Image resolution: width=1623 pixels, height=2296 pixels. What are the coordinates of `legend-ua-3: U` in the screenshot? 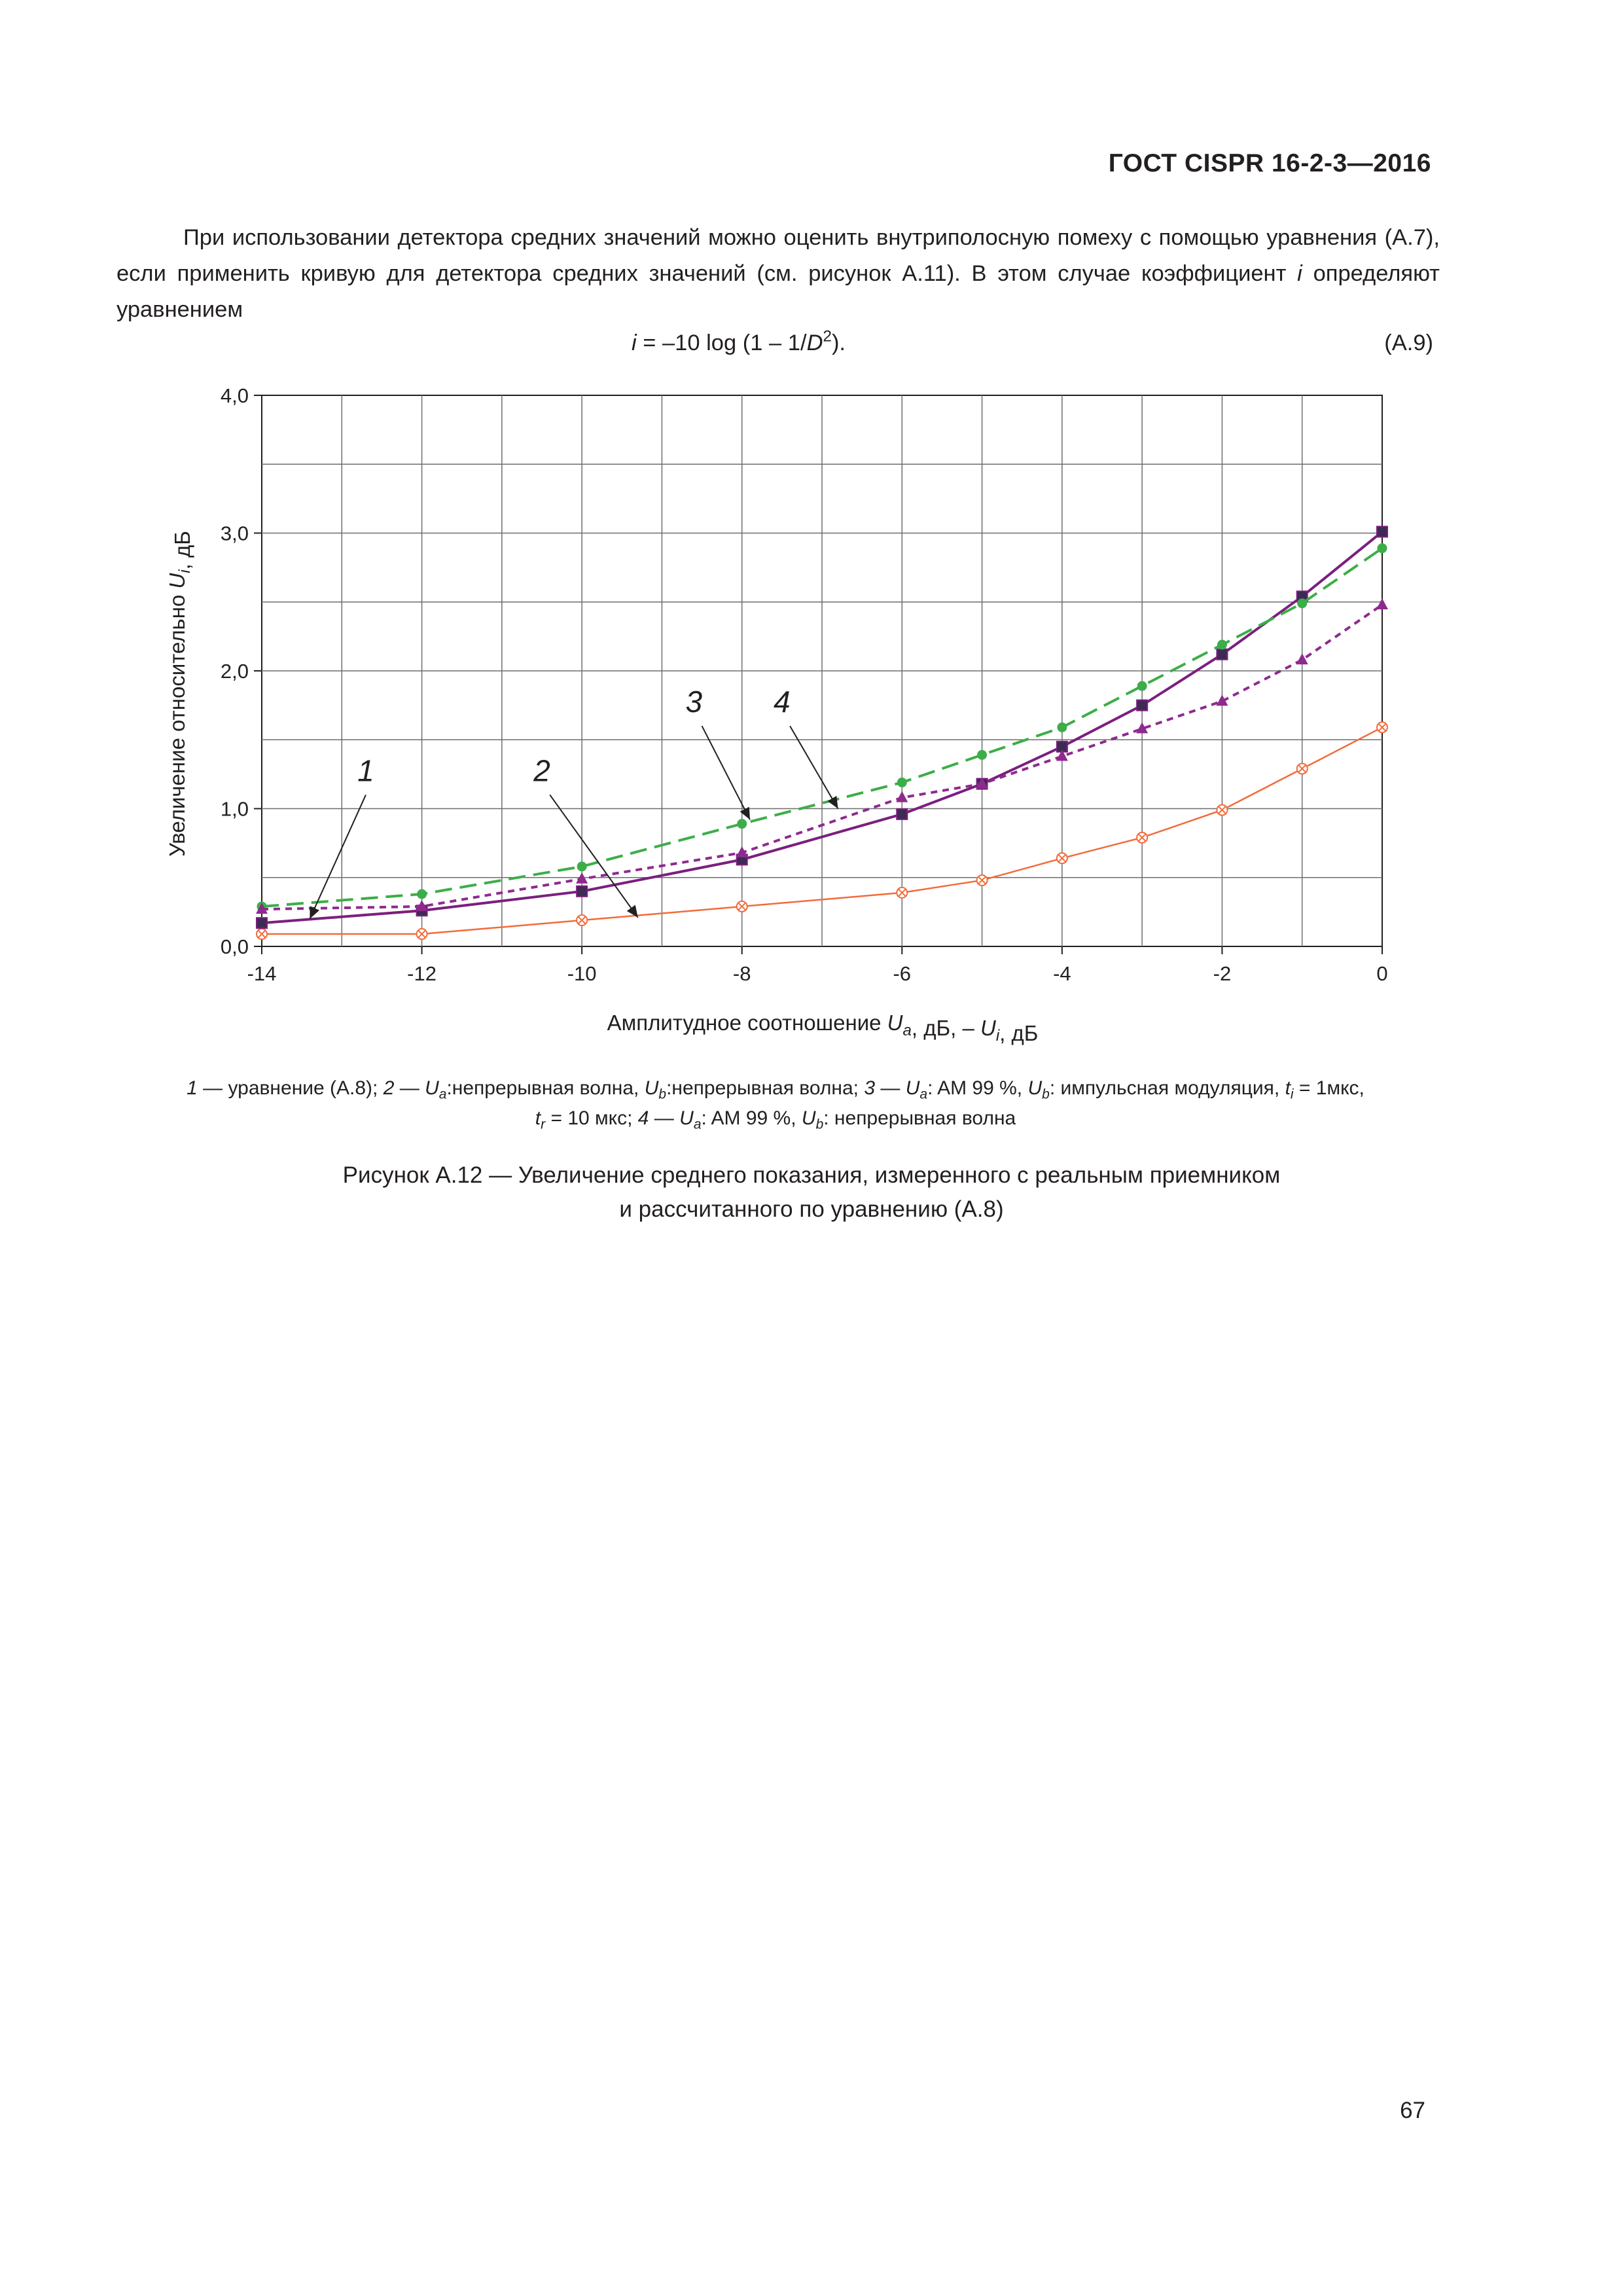 It's located at (686, 1118).